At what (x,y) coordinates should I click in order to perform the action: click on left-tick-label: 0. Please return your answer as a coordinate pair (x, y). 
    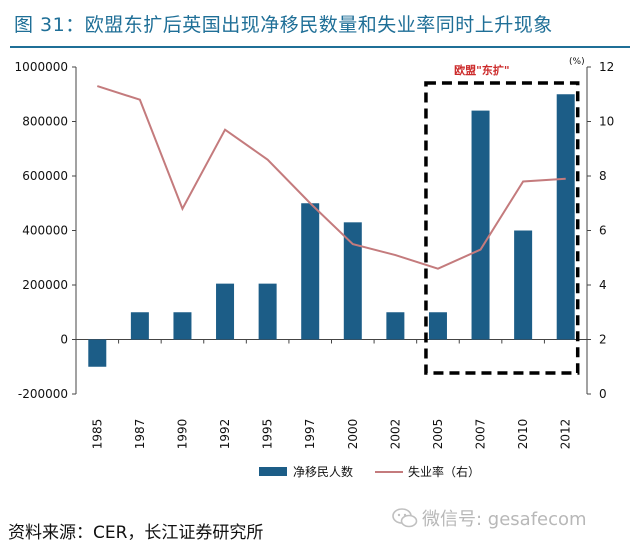
    Looking at the image, I should click on (64, 340).